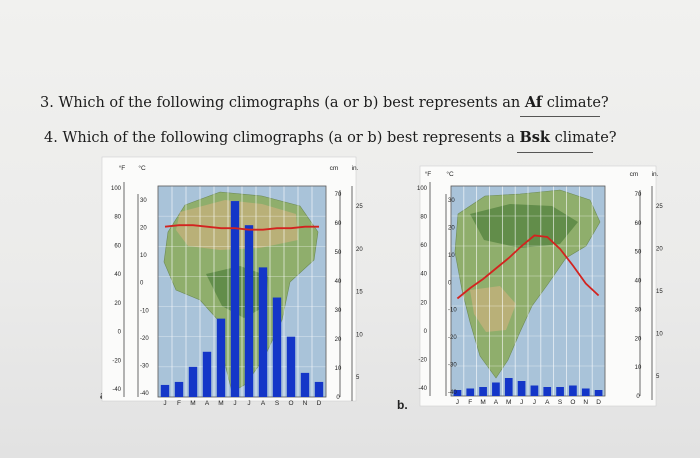  I want to click on centimeter-tick-label: 40, so click(338, 282).